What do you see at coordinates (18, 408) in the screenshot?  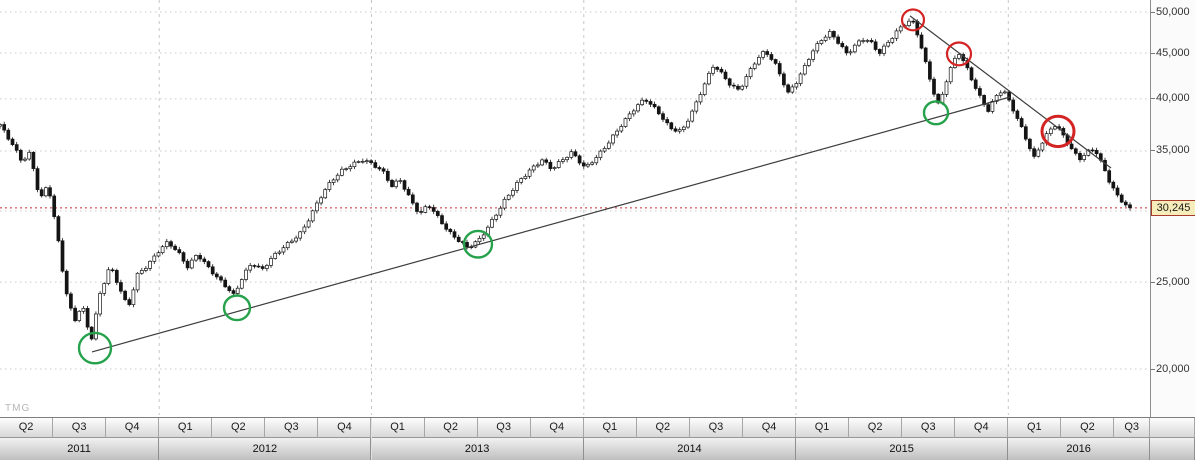 I see `watermark: TMG` at bounding box center [18, 408].